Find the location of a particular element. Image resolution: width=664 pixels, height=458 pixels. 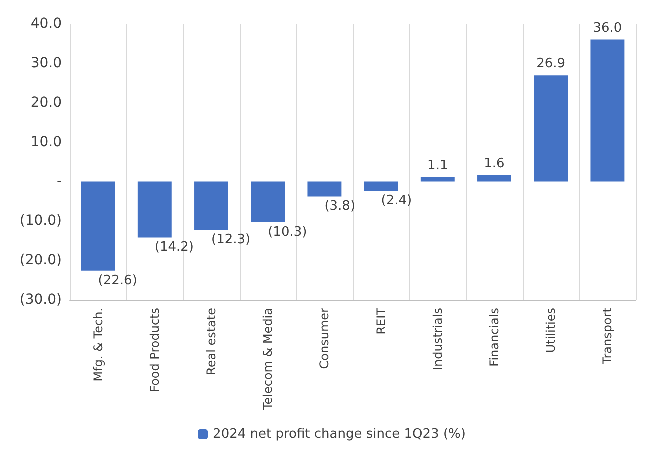

data-label: (22.6) is located at coordinates (118, 280).